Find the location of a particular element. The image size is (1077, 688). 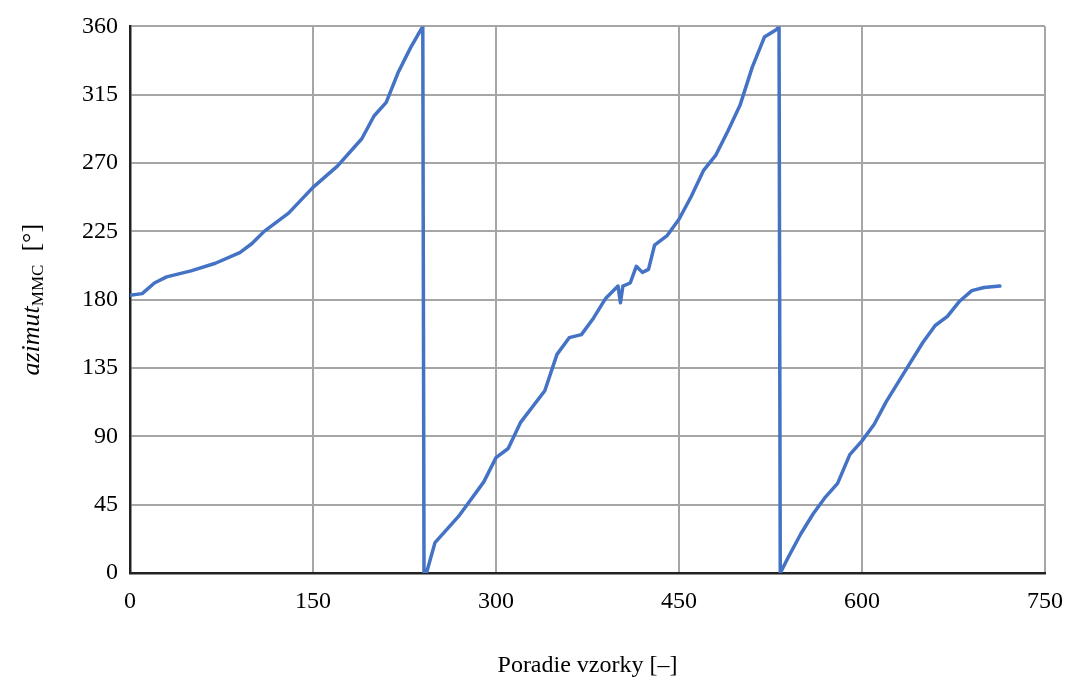

x-tick-label: 450 is located at coordinates (679, 599).